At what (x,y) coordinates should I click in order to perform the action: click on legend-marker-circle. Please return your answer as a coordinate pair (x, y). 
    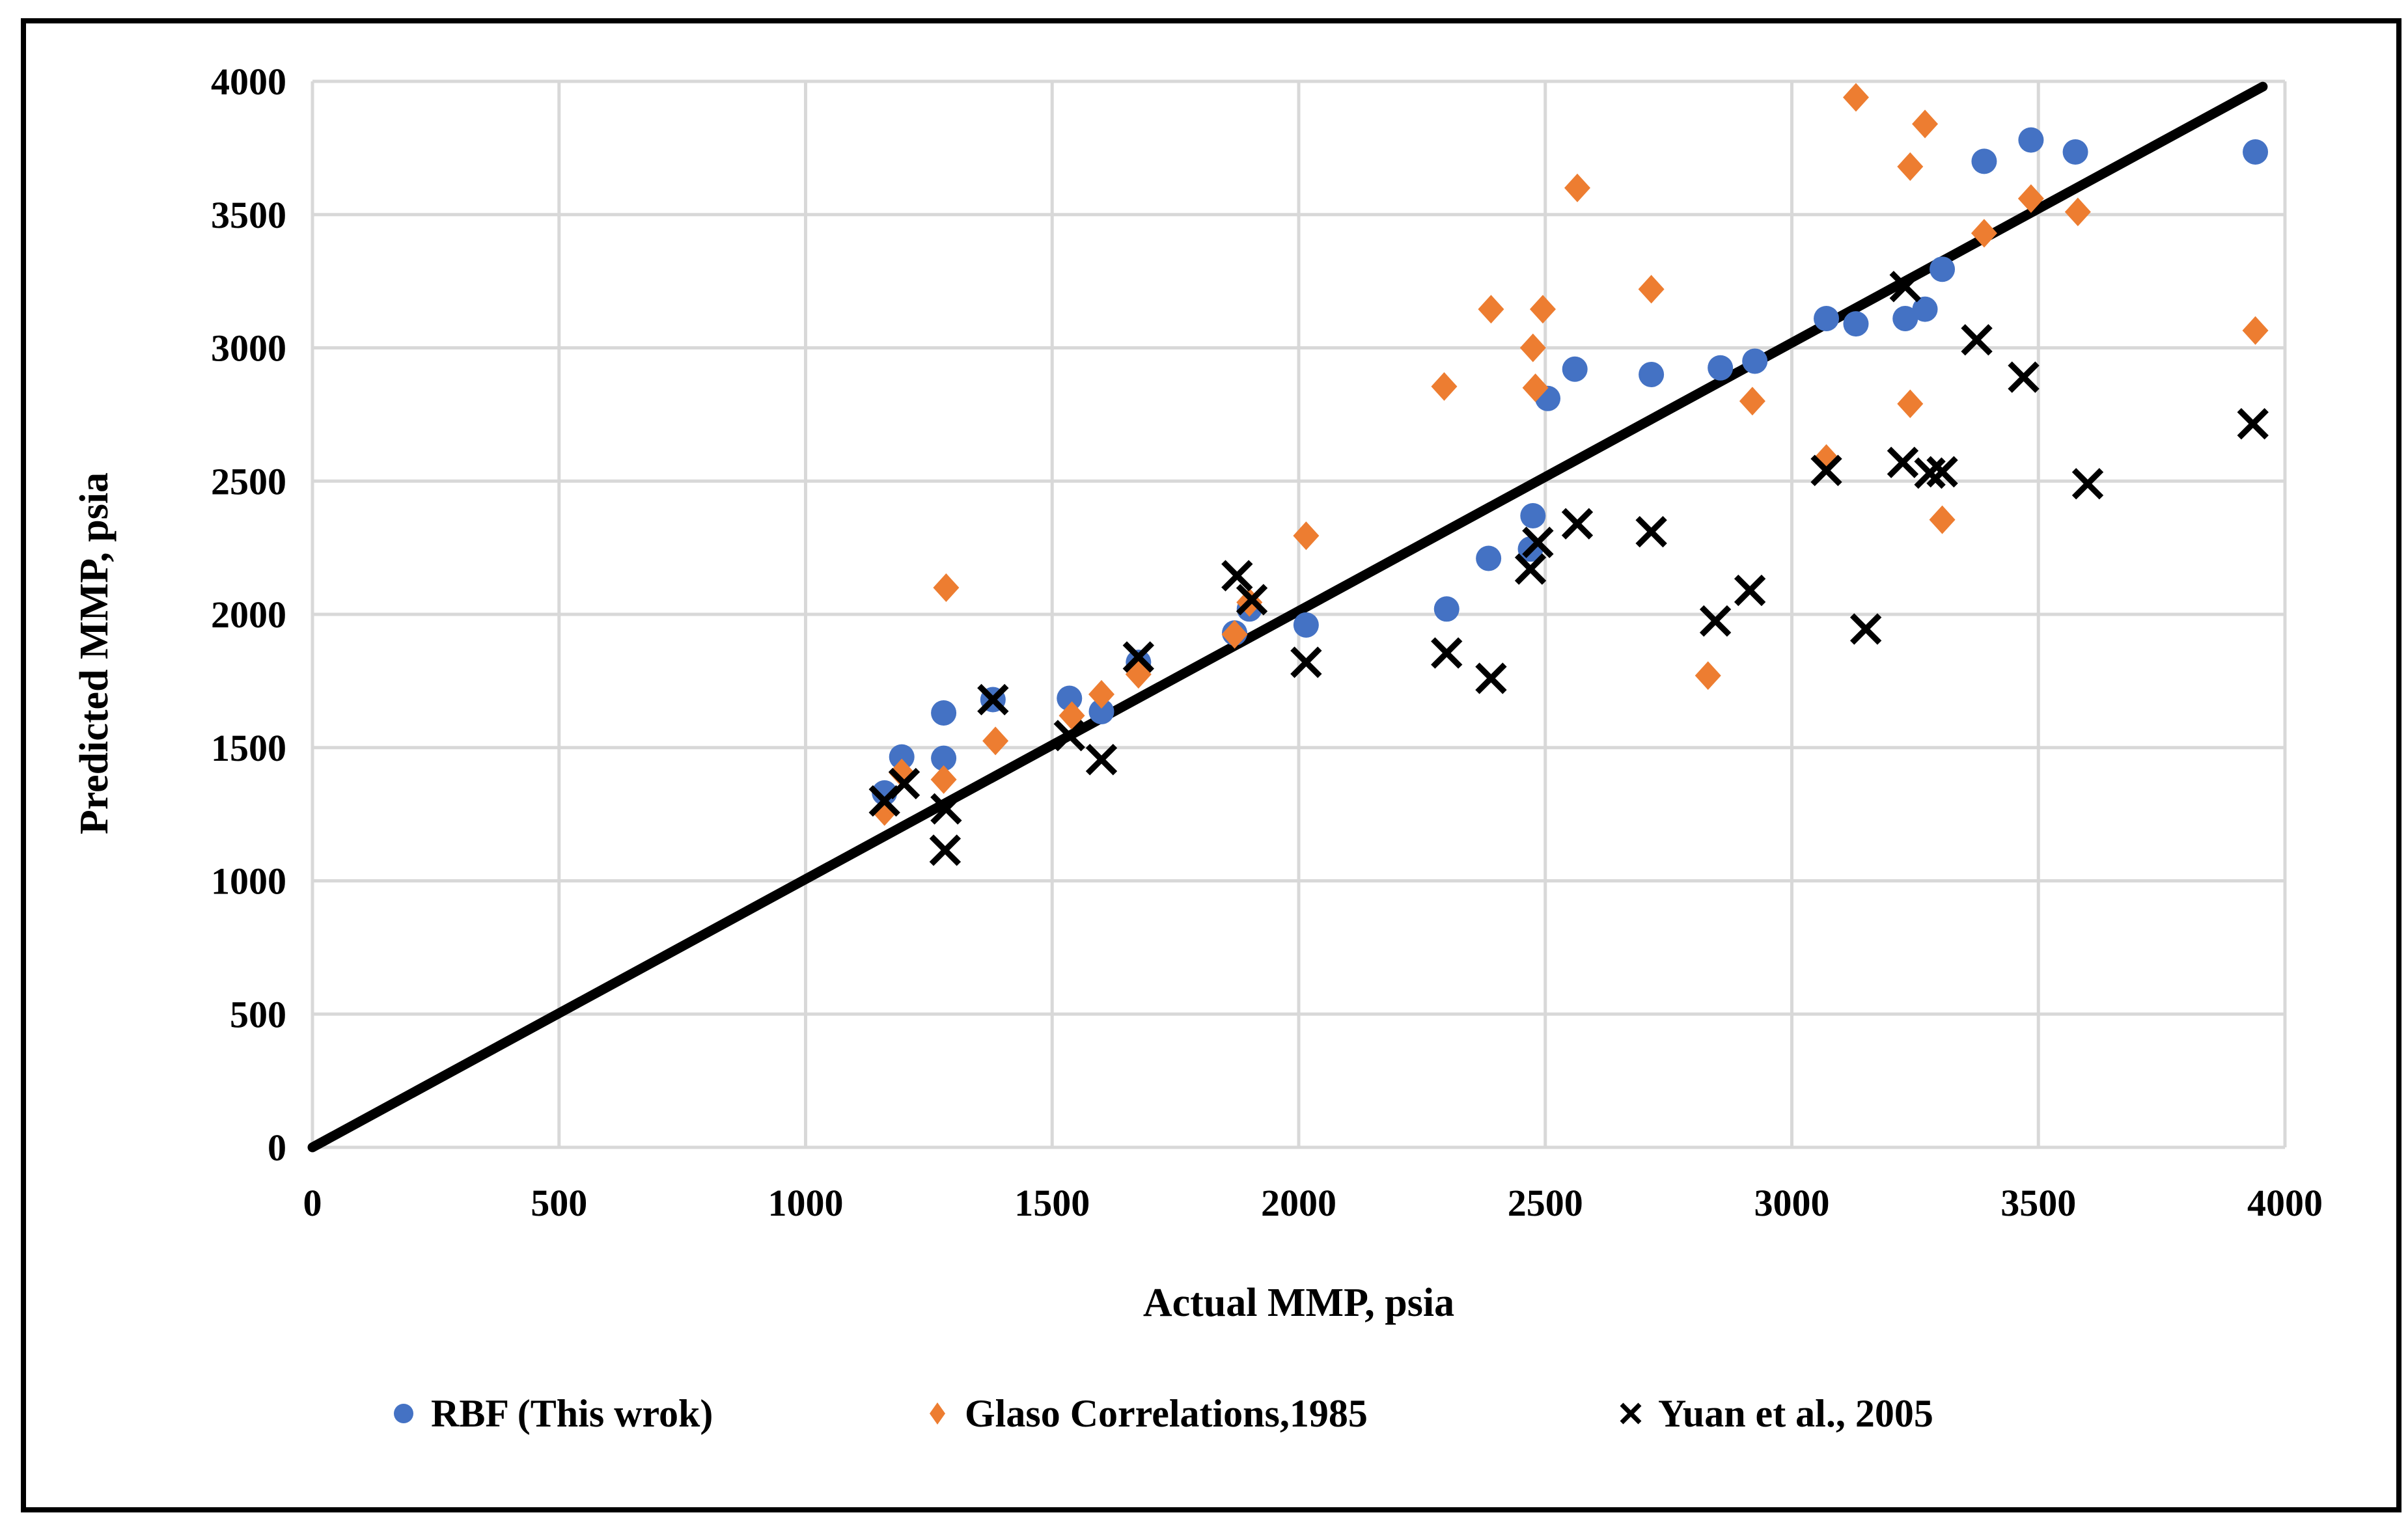
    Looking at the image, I should click on (404, 1413).